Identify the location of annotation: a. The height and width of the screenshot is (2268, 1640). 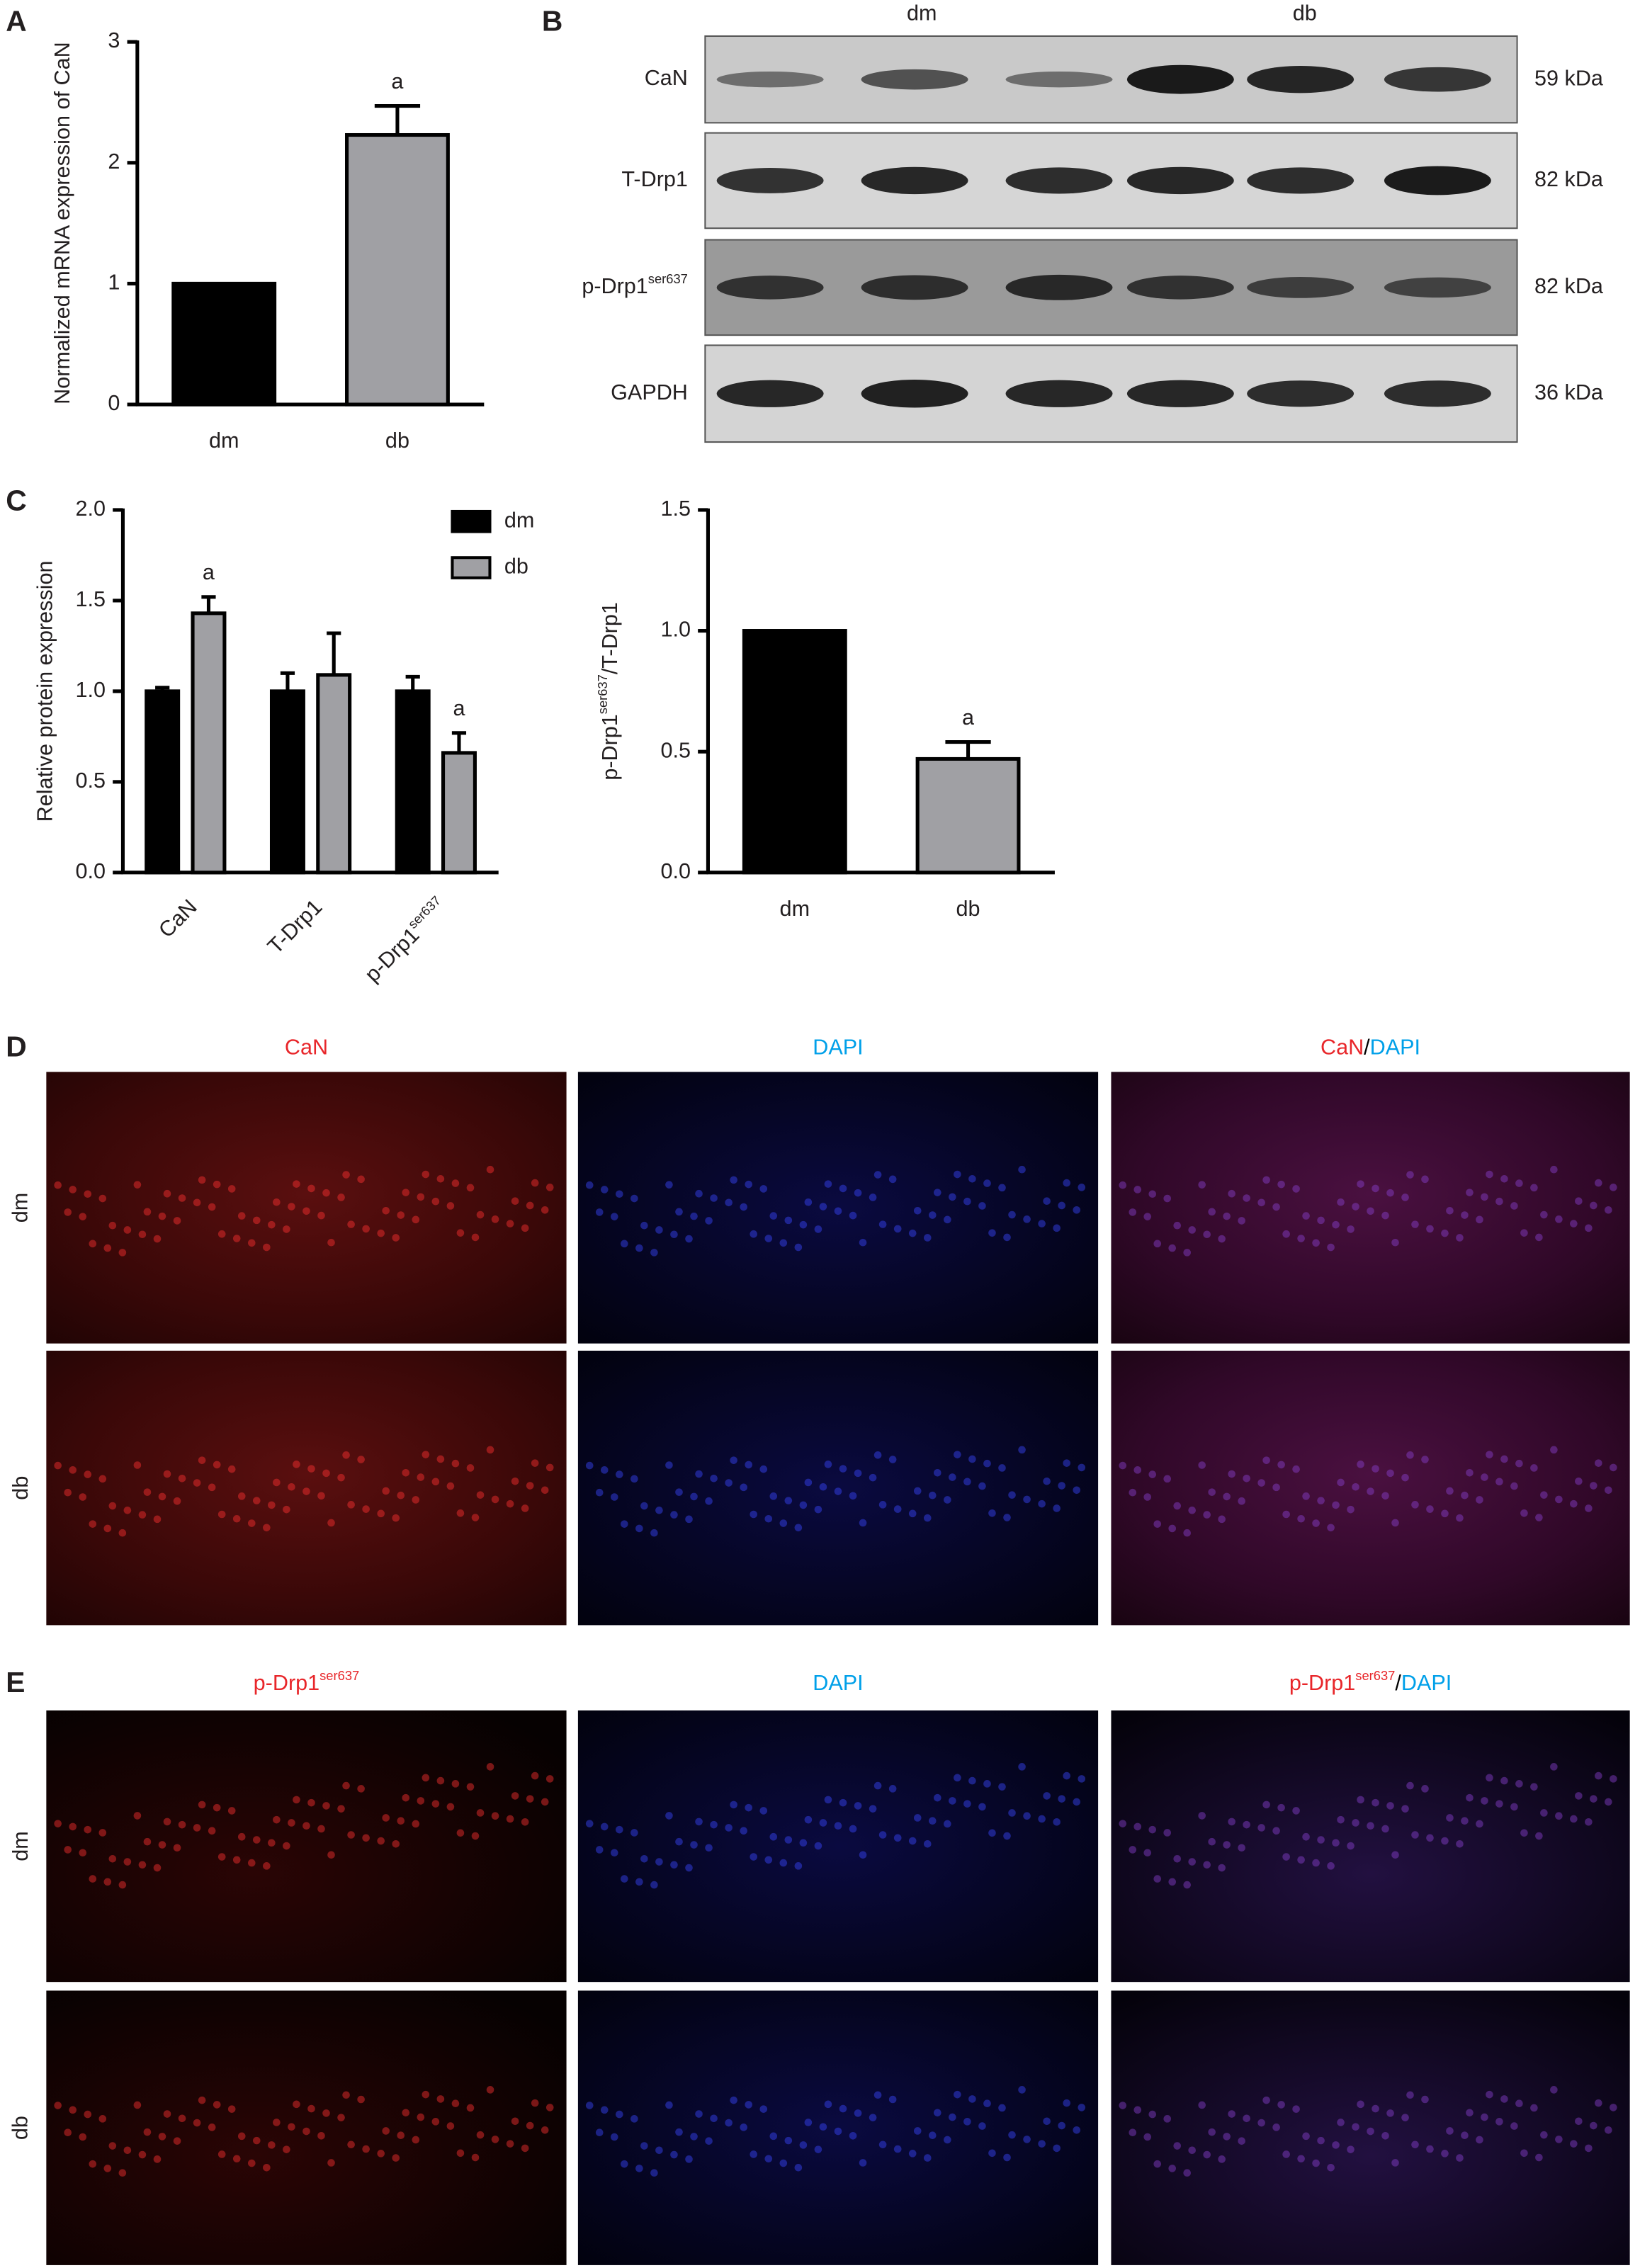
(459, 708).